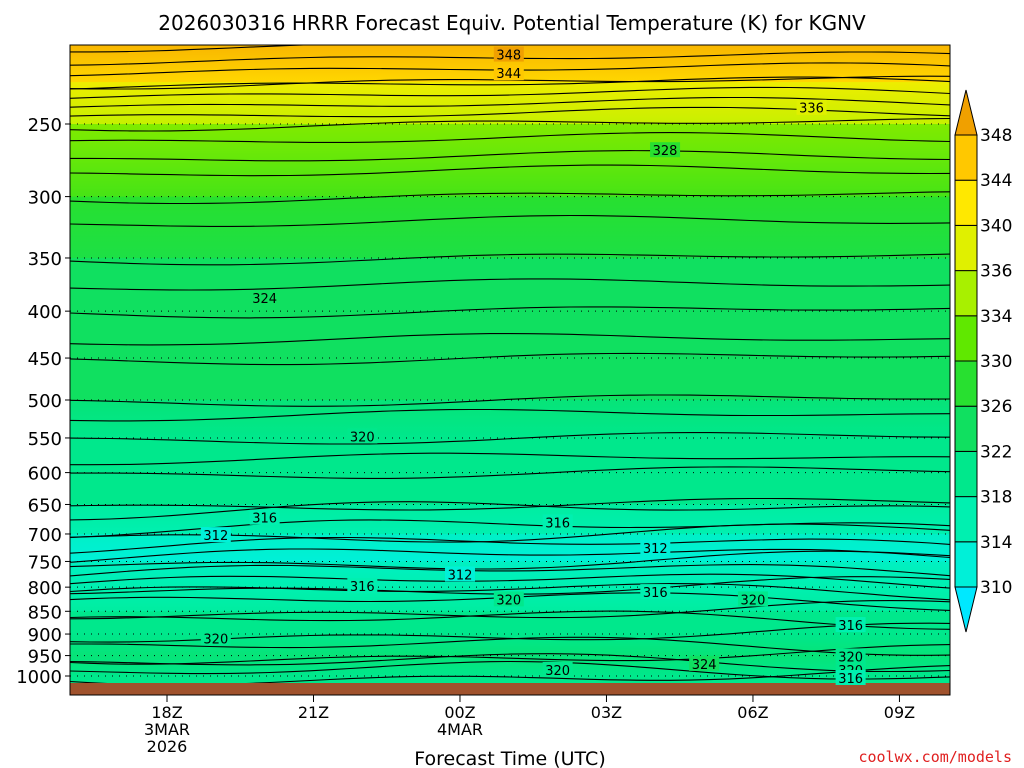 The height and width of the screenshot is (768, 1024). What do you see at coordinates (45, 612) in the screenshot?
I see `y-tick-label: 850` at bounding box center [45, 612].